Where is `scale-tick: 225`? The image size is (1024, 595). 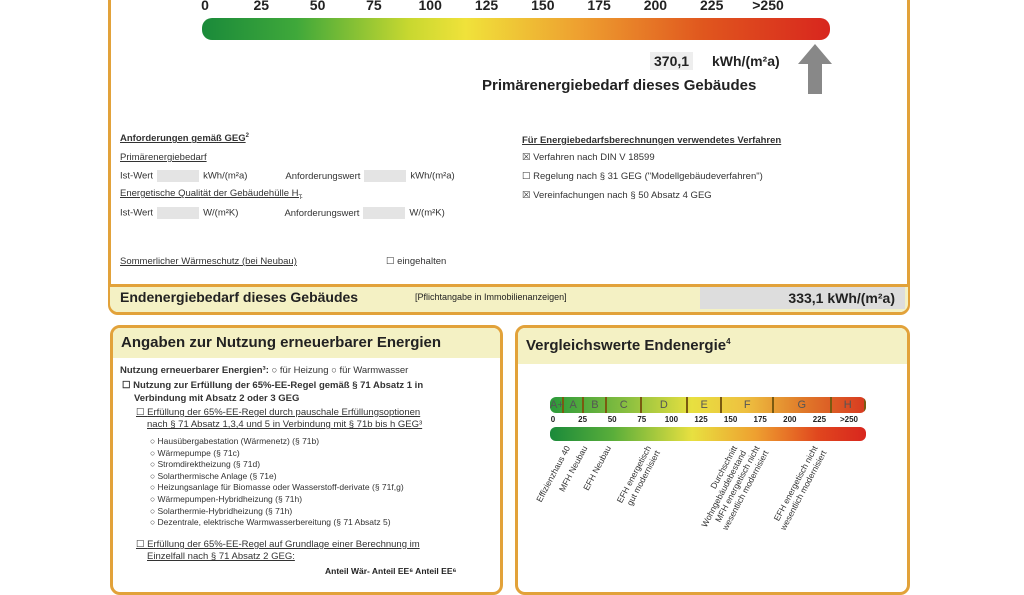
scale-tick: 225 is located at coordinates (712, 6).